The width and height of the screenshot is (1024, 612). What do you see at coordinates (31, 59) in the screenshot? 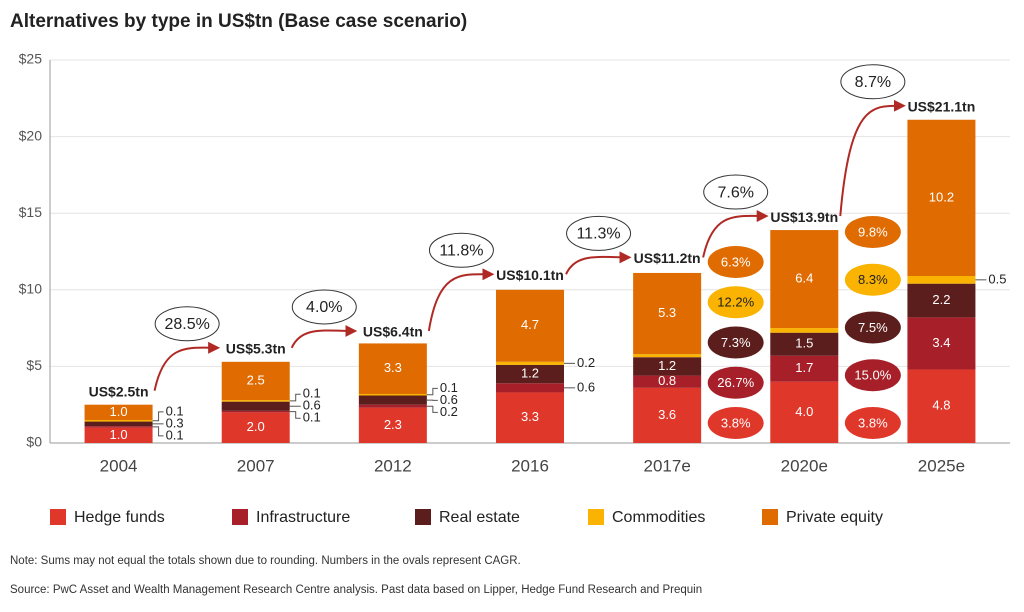
I see `y-tick-label: $25` at bounding box center [31, 59].